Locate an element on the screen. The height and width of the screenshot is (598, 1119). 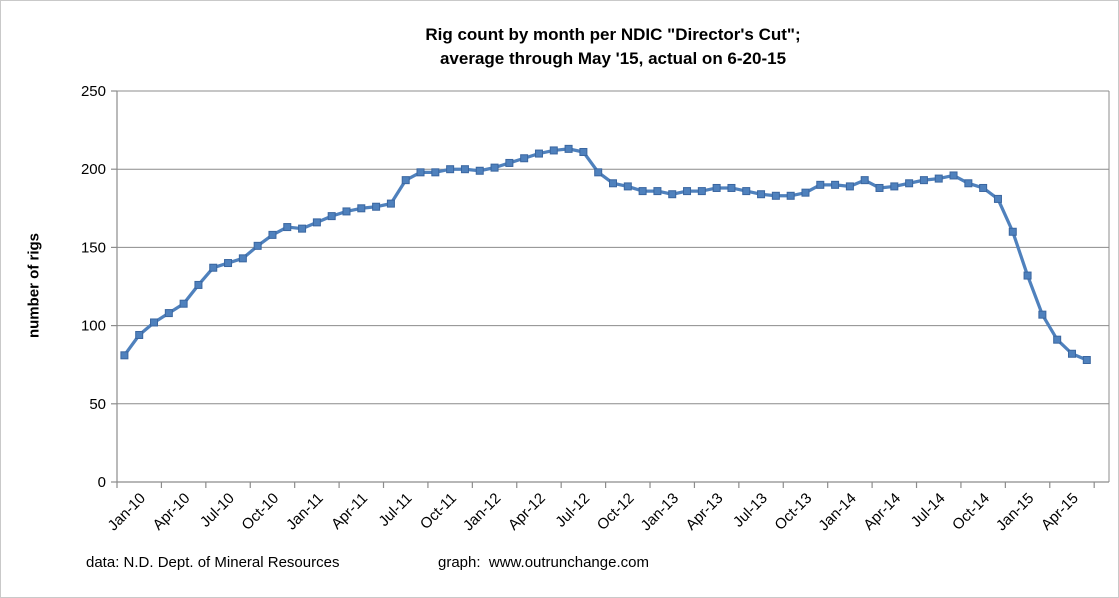
data-source-credit: data: N.D. Dept. of Mineral Resources is located at coordinates (213, 562).